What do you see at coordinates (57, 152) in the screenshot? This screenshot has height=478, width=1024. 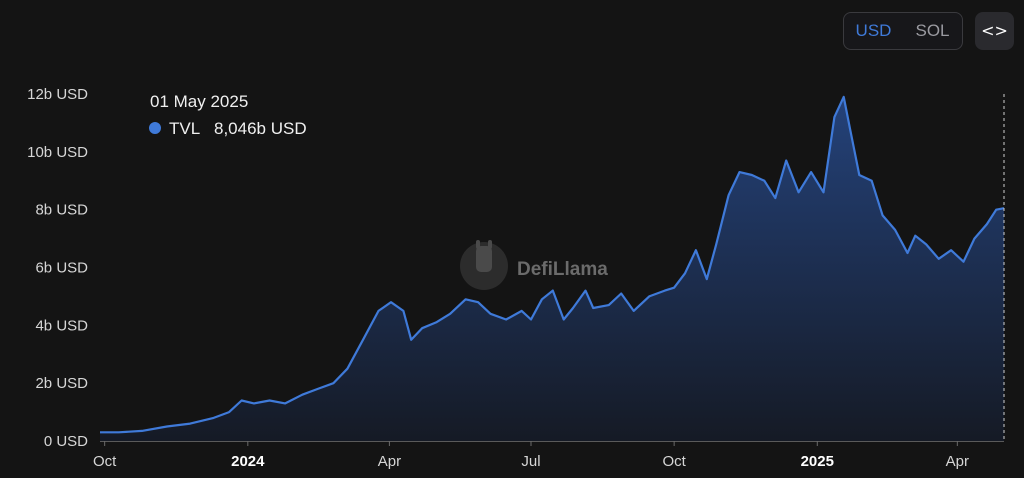 I see `y-tick-label: 10b USD` at bounding box center [57, 152].